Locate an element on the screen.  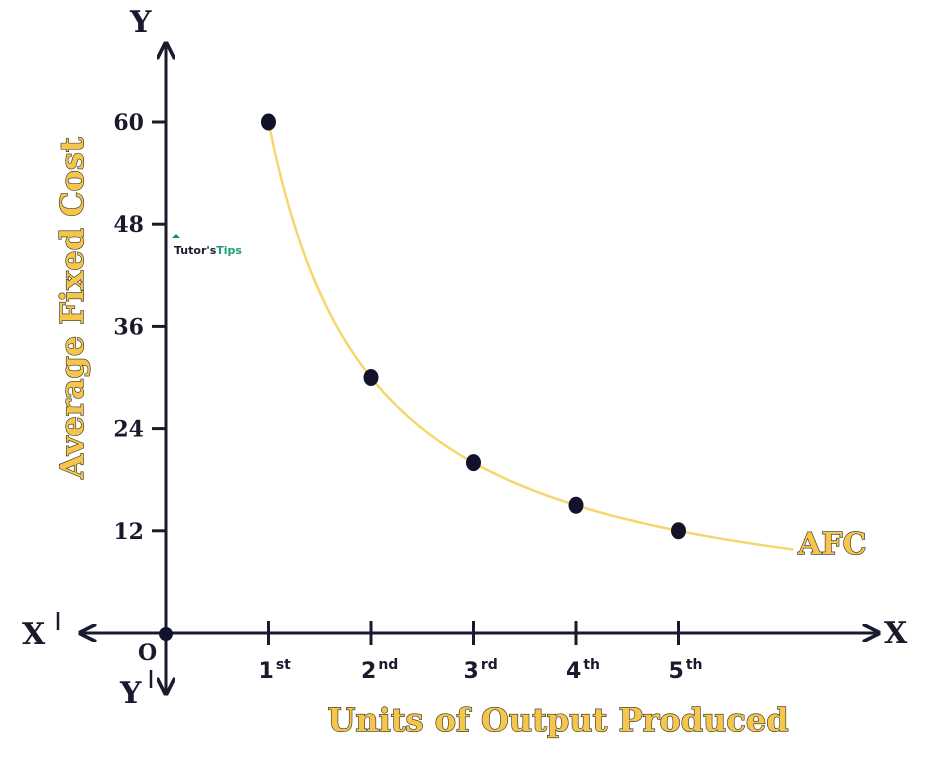
y-tick-label: 60 is located at coordinates (128, 123).